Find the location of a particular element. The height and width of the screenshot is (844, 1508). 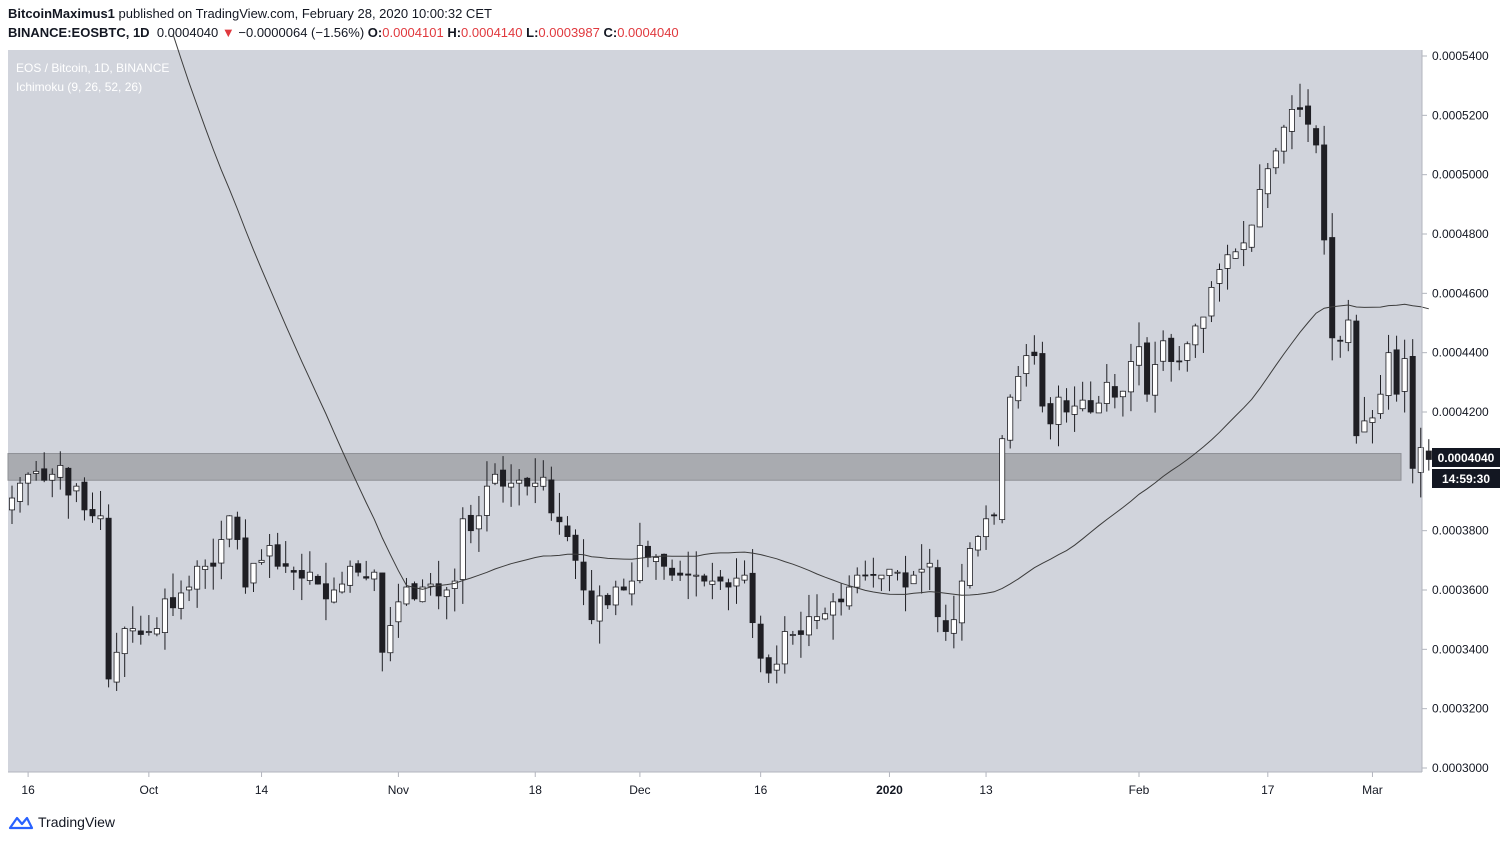

close-label: C: is located at coordinates (610, 32).